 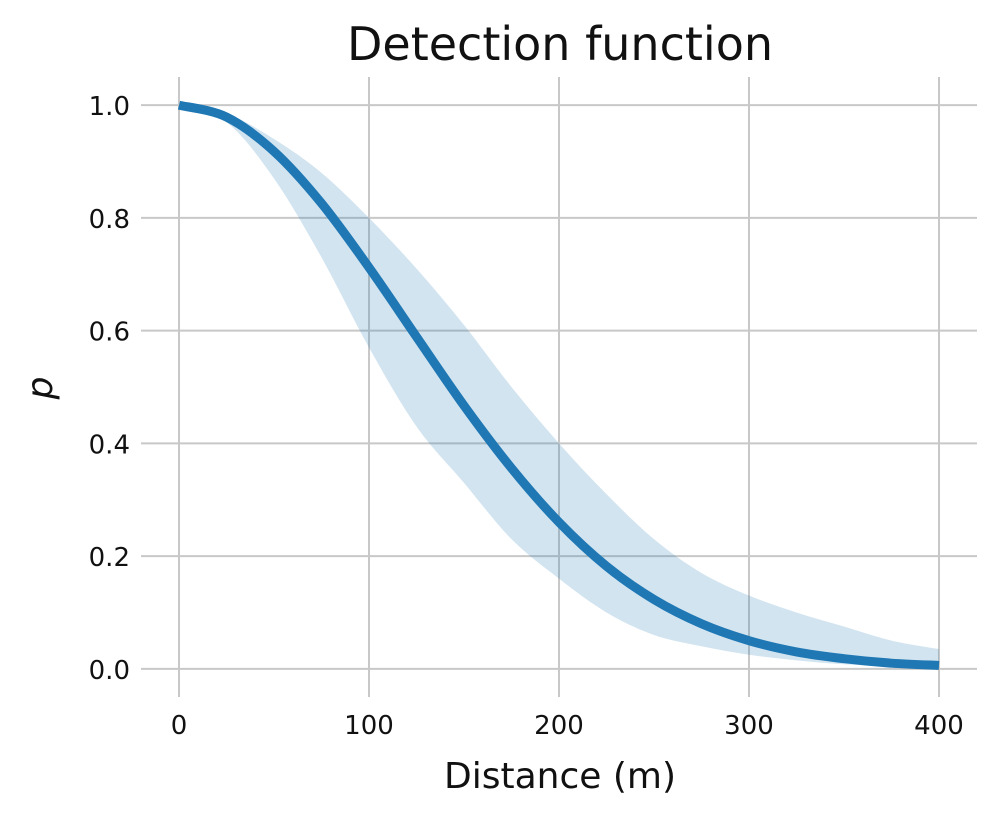 What do you see at coordinates (179, 726) in the screenshot?
I see `x-tick-label: 0` at bounding box center [179, 726].